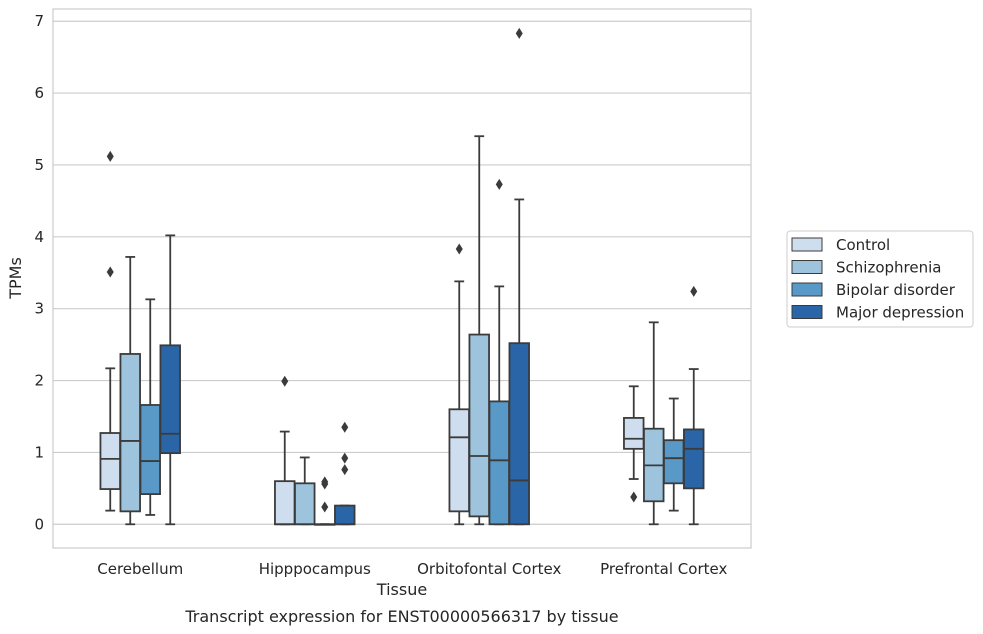 Image resolution: width=983 pixels, height=634 pixels. What do you see at coordinates (39, 93) in the screenshot?
I see `y-tick-label: 6` at bounding box center [39, 93].